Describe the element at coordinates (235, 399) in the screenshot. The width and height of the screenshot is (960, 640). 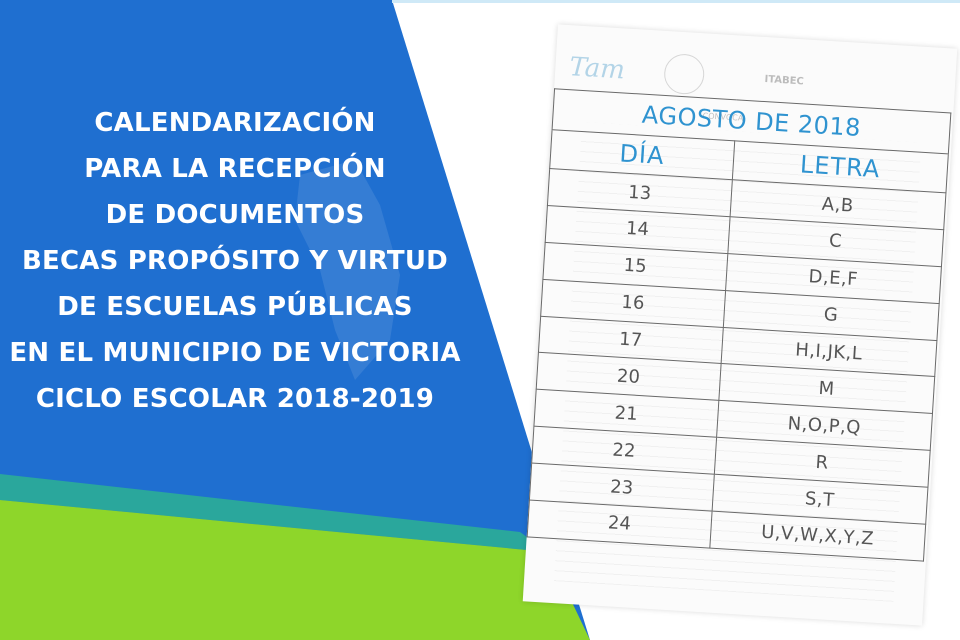
I see `headline-line: CICLO ESCOLAR 2018-2019` at that location.